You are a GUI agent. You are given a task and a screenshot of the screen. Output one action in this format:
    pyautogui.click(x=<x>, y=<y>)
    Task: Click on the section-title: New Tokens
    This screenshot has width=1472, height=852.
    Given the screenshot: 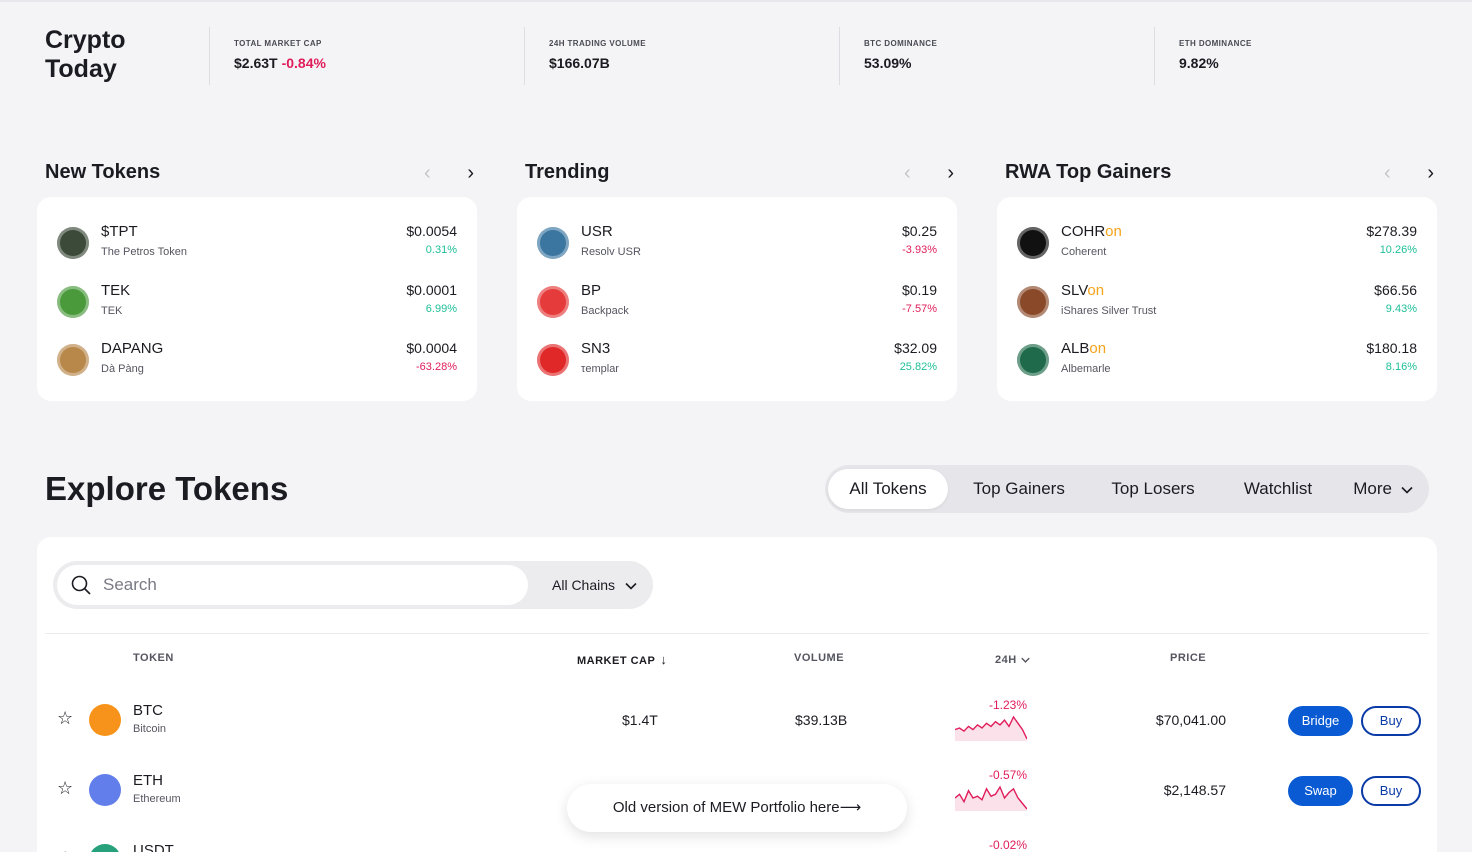 What is the action you would take?
    pyautogui.click(x=103, y=172)
    